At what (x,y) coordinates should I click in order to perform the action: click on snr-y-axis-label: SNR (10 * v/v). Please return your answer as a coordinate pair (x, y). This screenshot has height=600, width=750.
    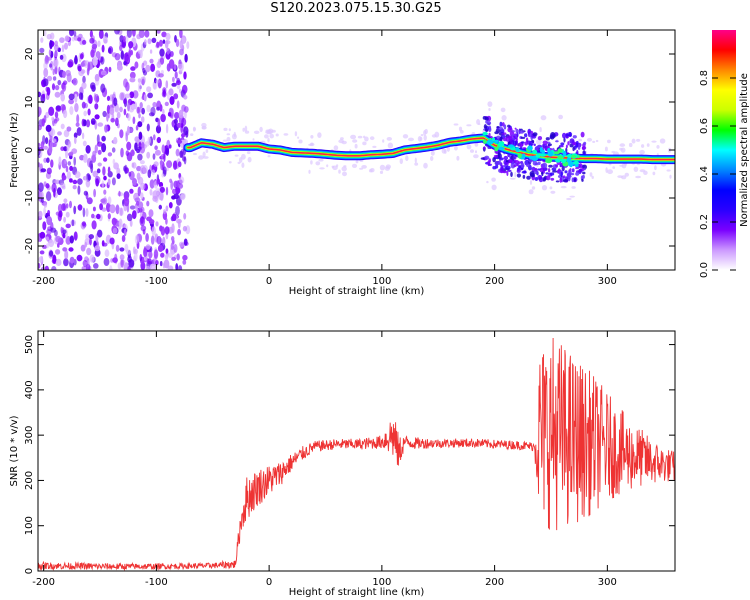
    Looking at the image, I should click on (14, 450).